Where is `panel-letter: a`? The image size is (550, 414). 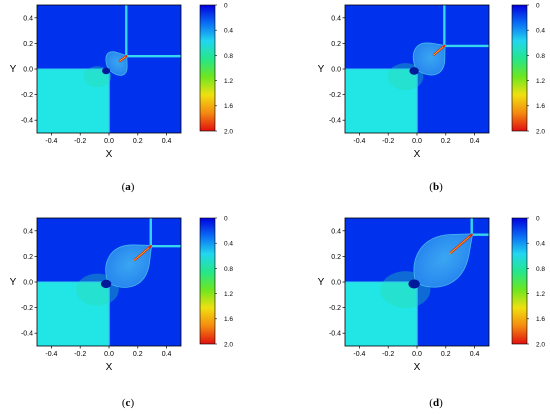
panel-letter: a is located at coordinates (128, 187).